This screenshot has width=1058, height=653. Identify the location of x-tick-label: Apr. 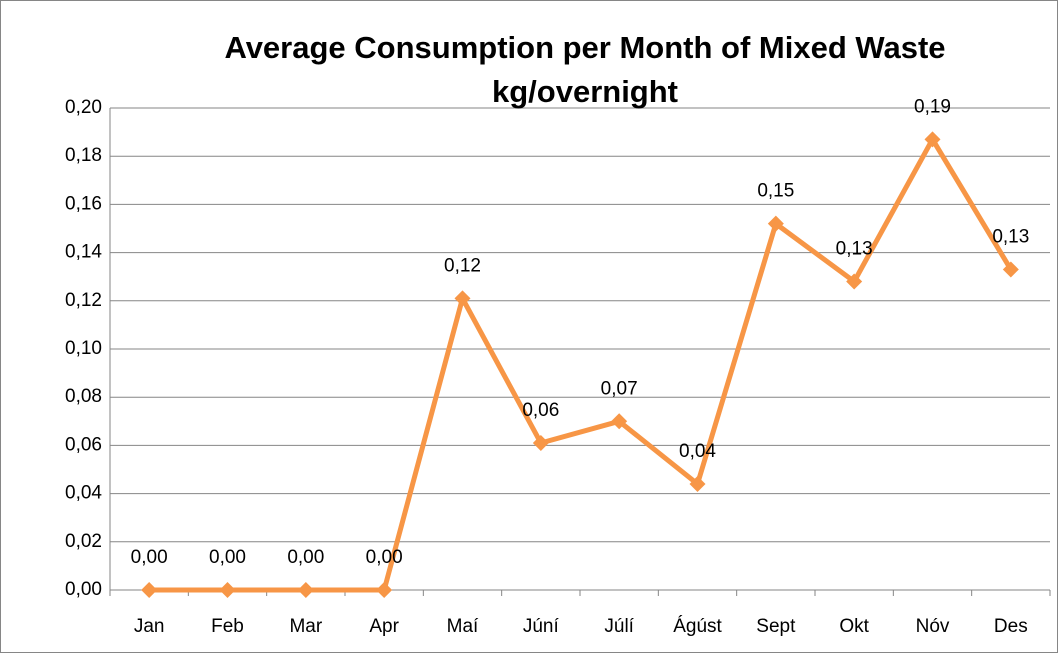
(384, 626).